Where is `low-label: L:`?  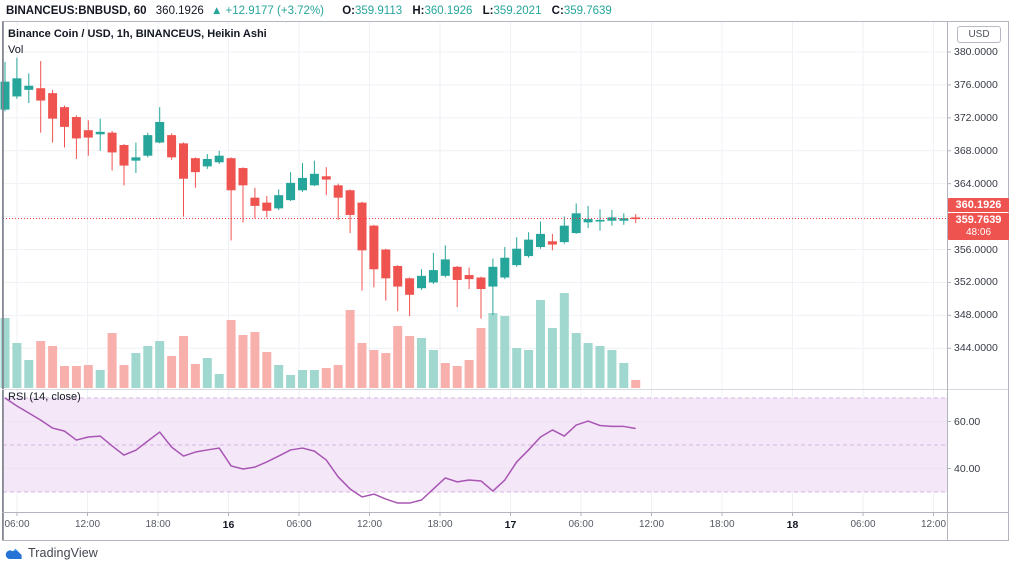 low-label: L: is located at coordinates (488, 11).